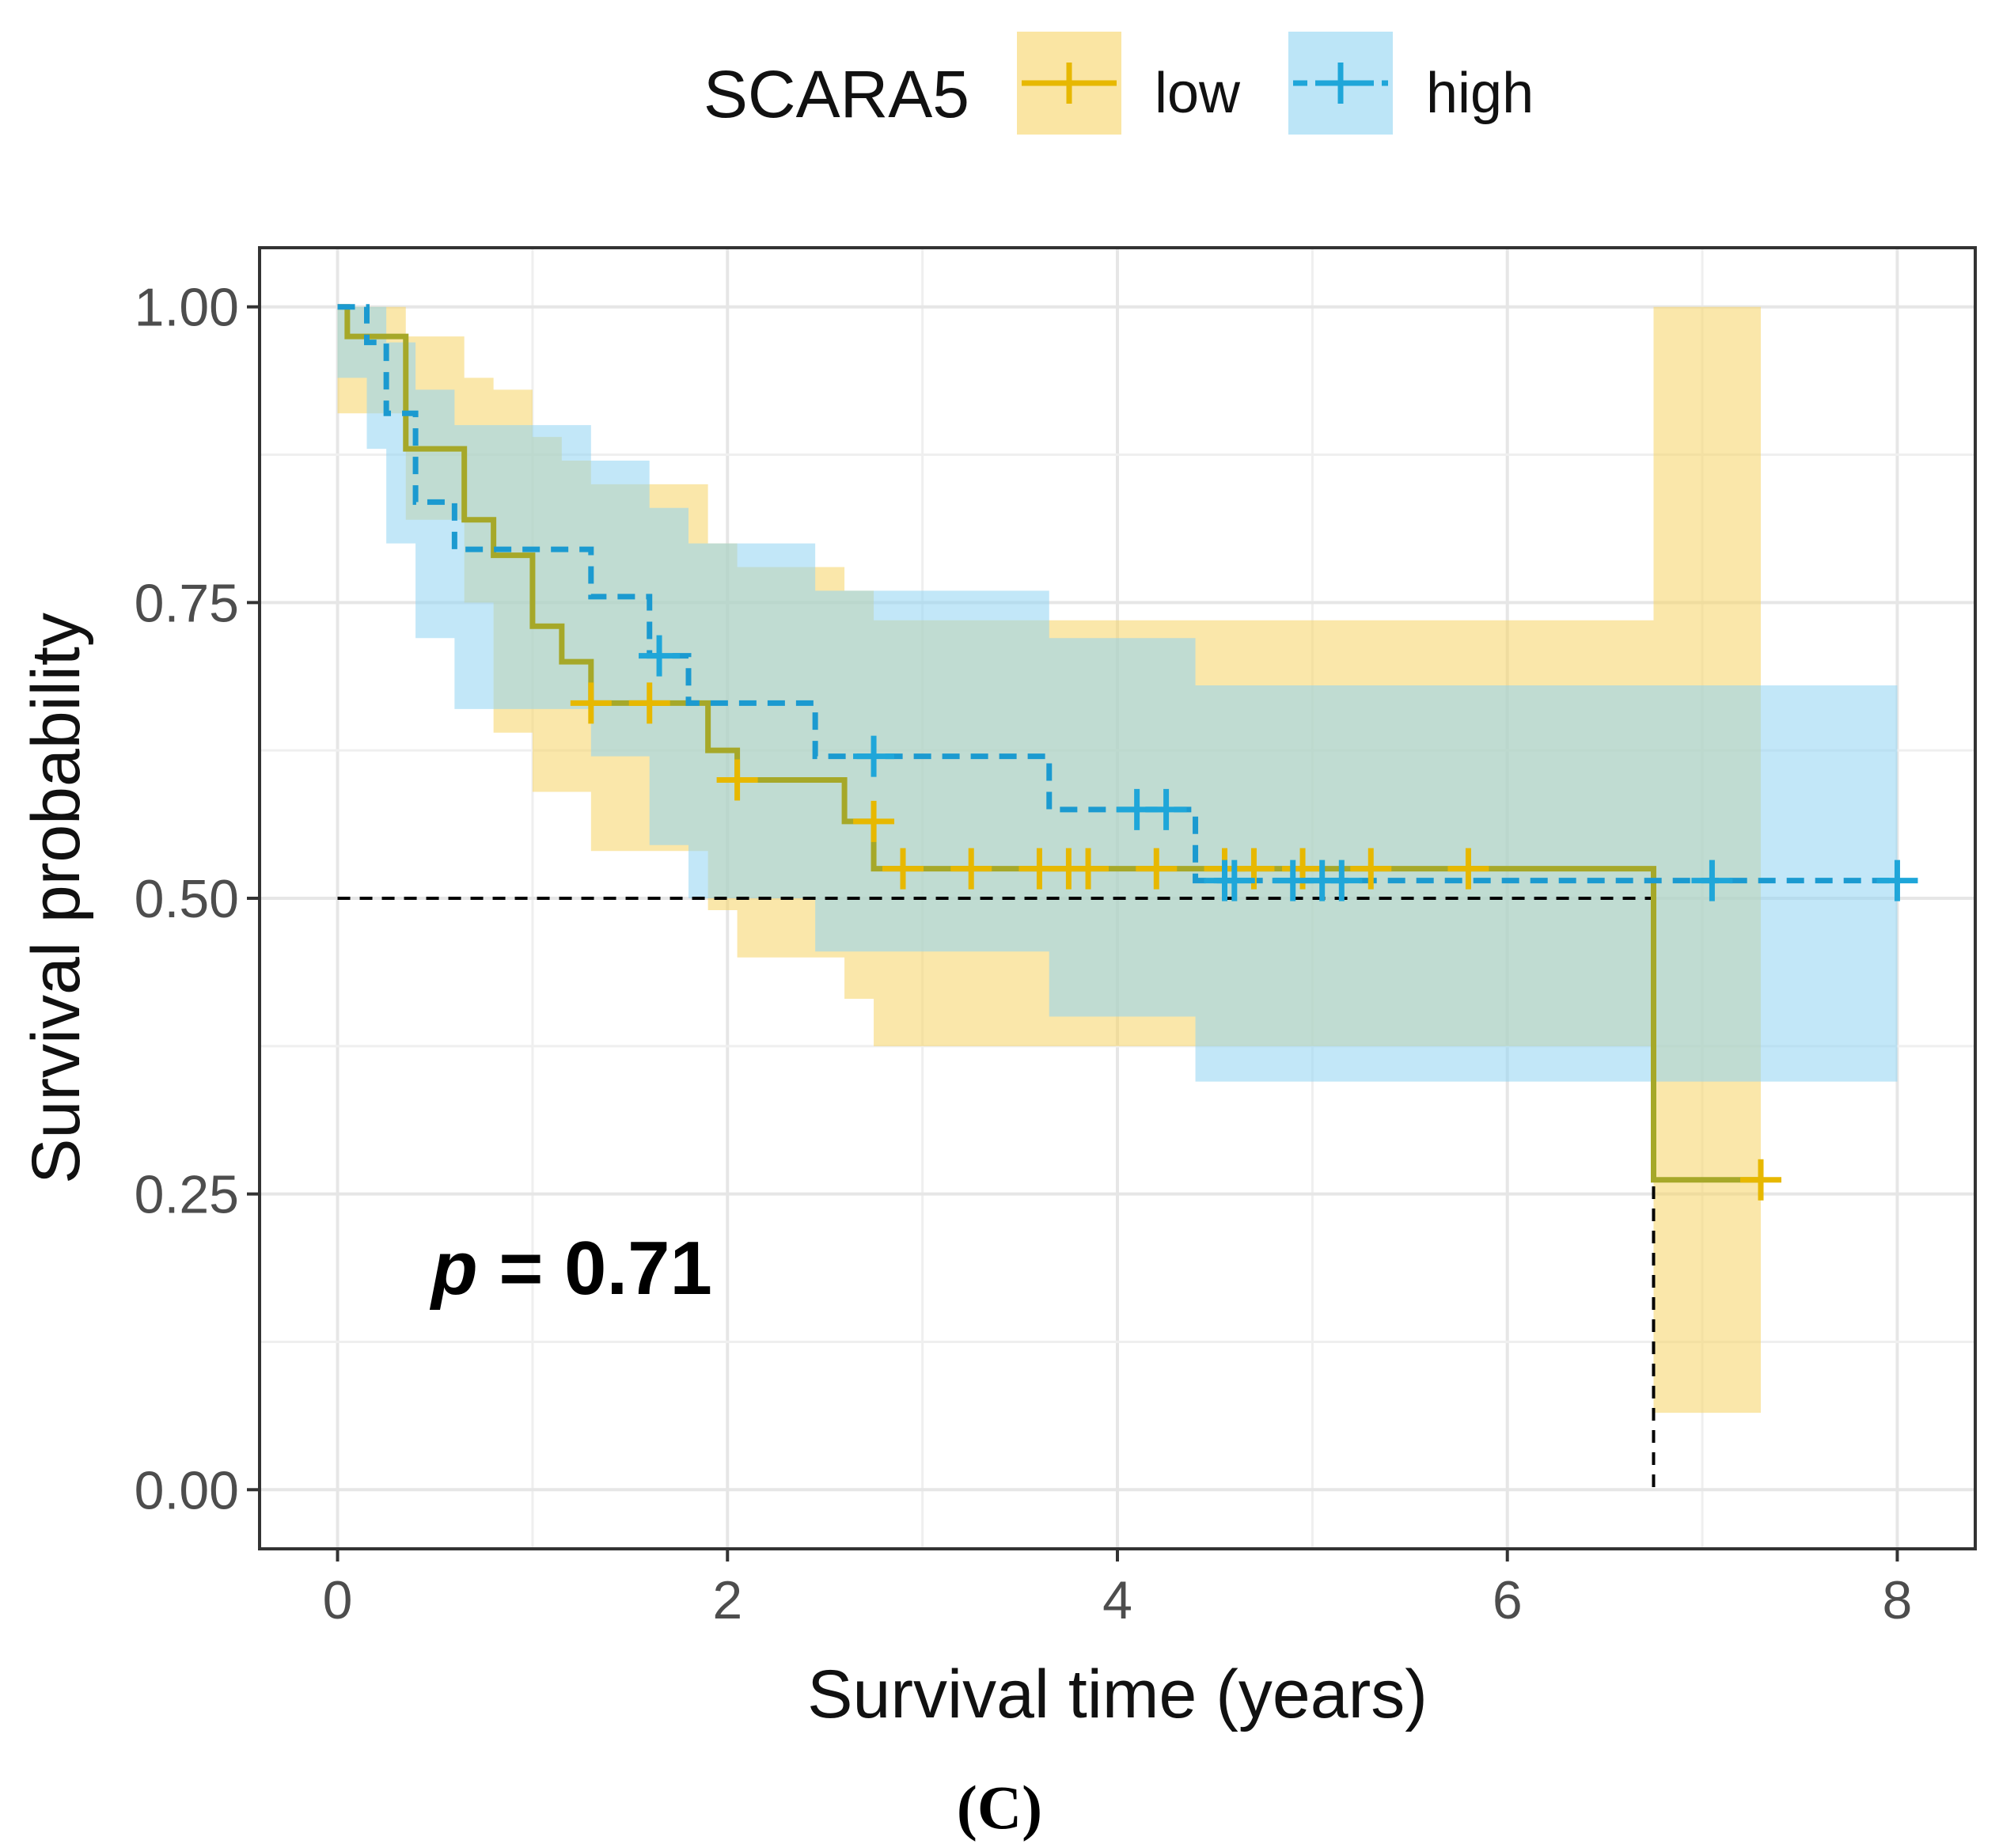 The image size is (1999, 1848). What do you see at coordinates (1117, 1600) in the screenshot?
I see `x-tick-label: 4` at bounding box center [1117, 1600].